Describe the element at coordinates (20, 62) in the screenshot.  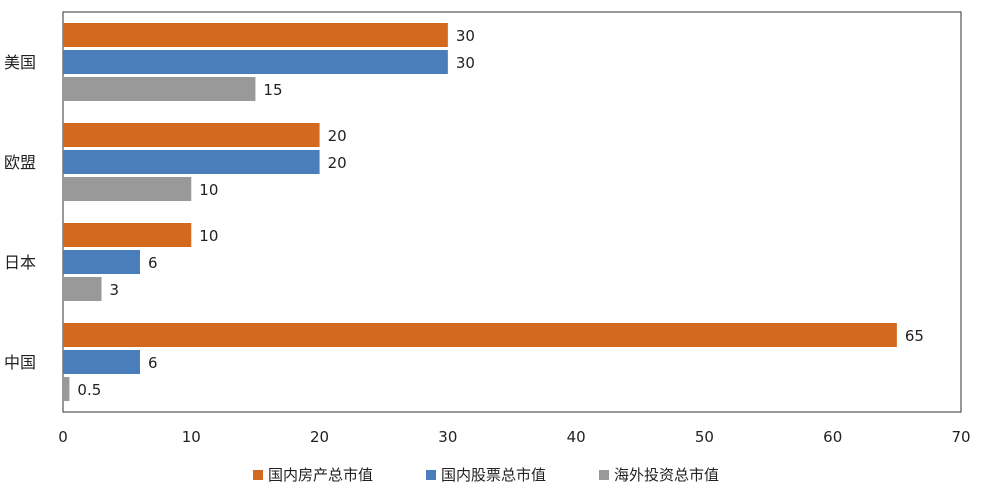
I see `category-label: 美国` at that location.